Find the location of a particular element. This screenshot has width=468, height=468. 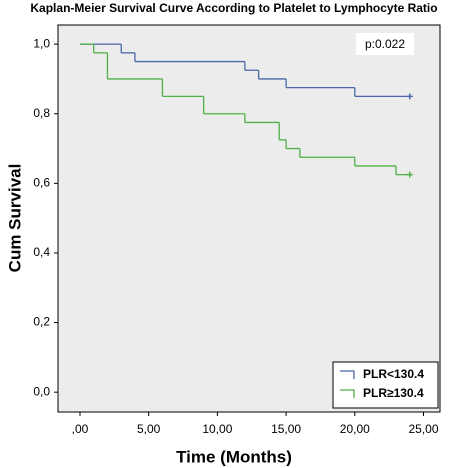

x-tick-label: 25,00 is located at coordinates (423, 429).